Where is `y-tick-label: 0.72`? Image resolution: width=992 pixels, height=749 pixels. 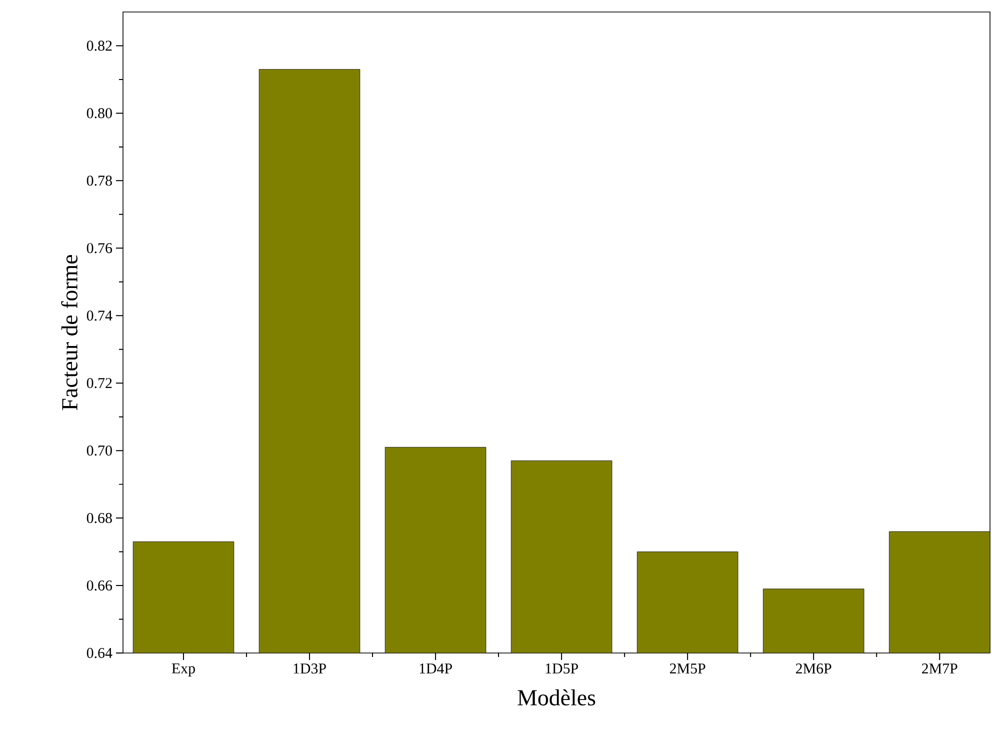
y-tick-label: 0.72 is located at coordinates (99, 383).